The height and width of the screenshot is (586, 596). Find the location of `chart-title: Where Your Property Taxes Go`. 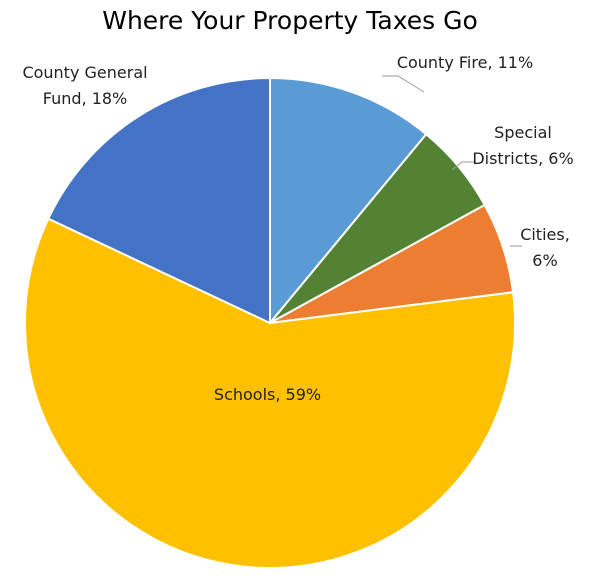

chart-title: Where Your Property Taxes Go is located at coordinates (290, 20).